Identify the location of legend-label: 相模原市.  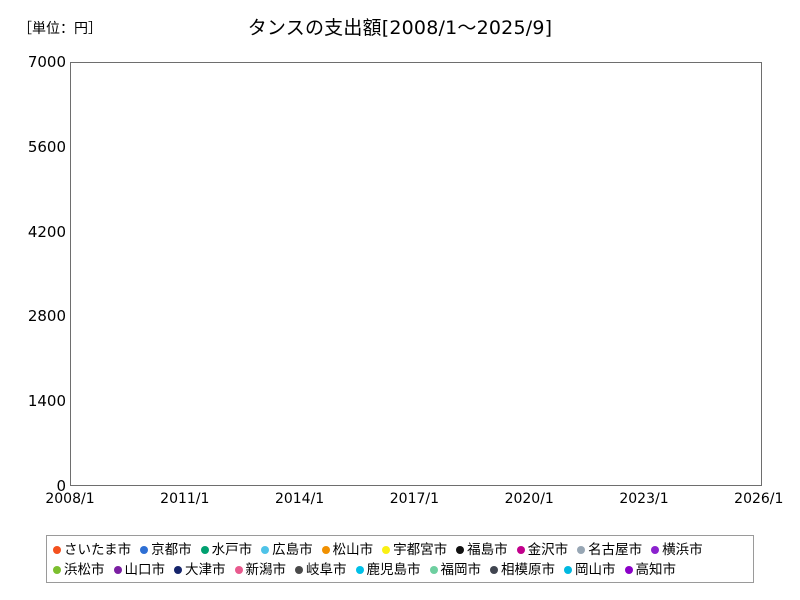
(528, 569).